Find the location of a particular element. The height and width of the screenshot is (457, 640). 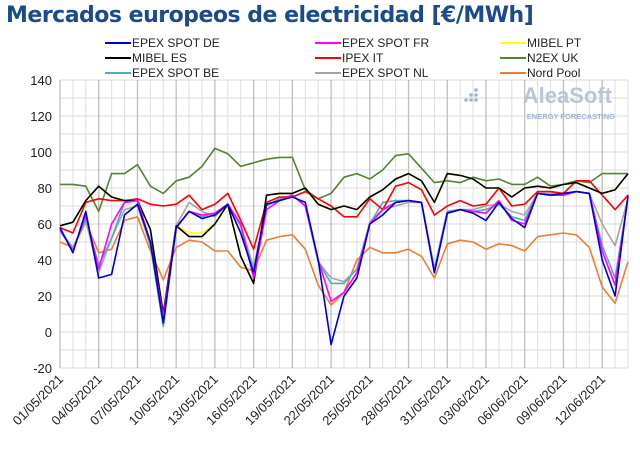

series-line-ipex-it is located at coordinates (344, 215).